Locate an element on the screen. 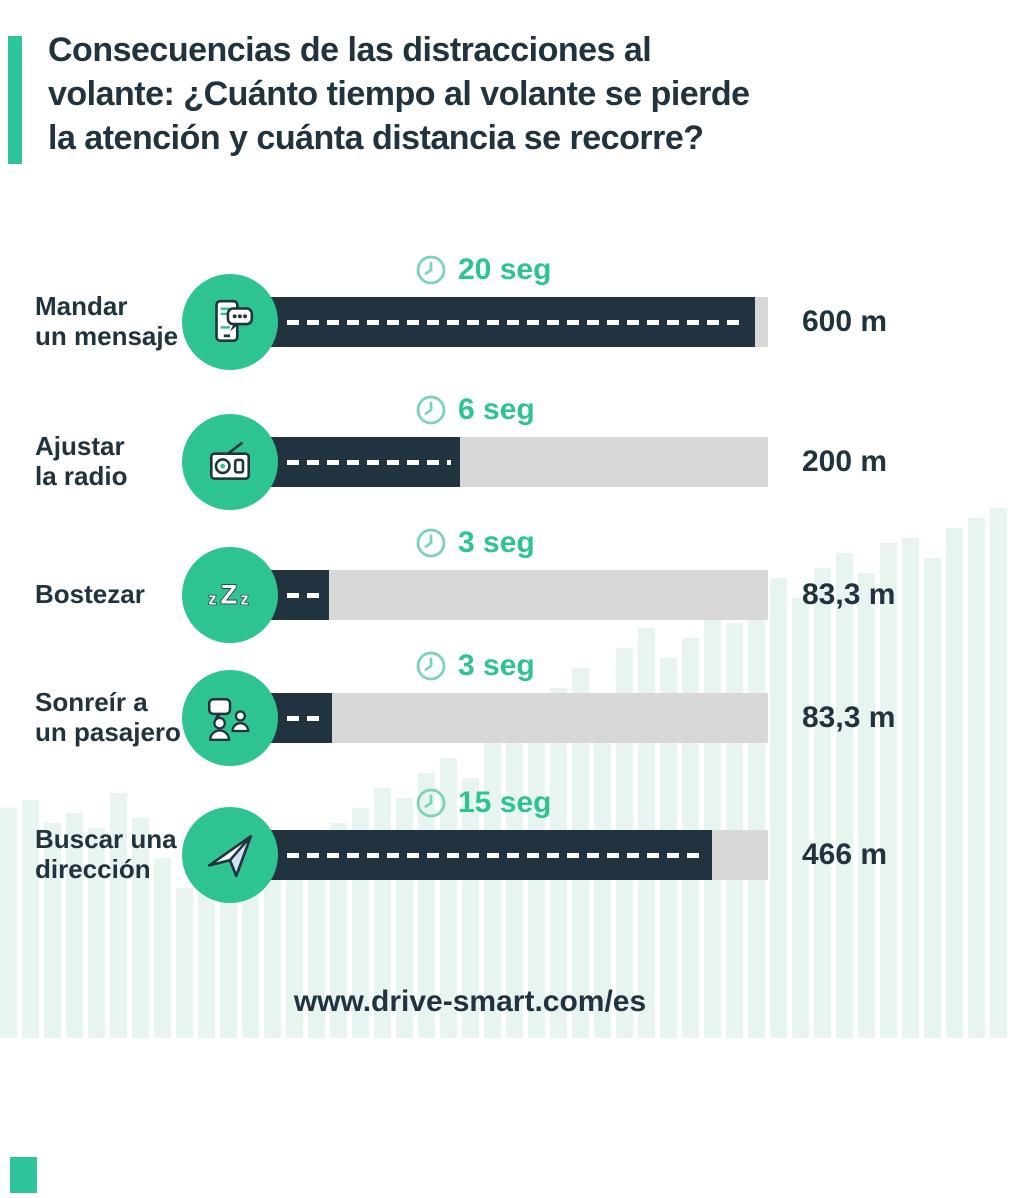  distraction-row: Ajustar la radio 6 seg 200 m is located at coordinates (512, 462).